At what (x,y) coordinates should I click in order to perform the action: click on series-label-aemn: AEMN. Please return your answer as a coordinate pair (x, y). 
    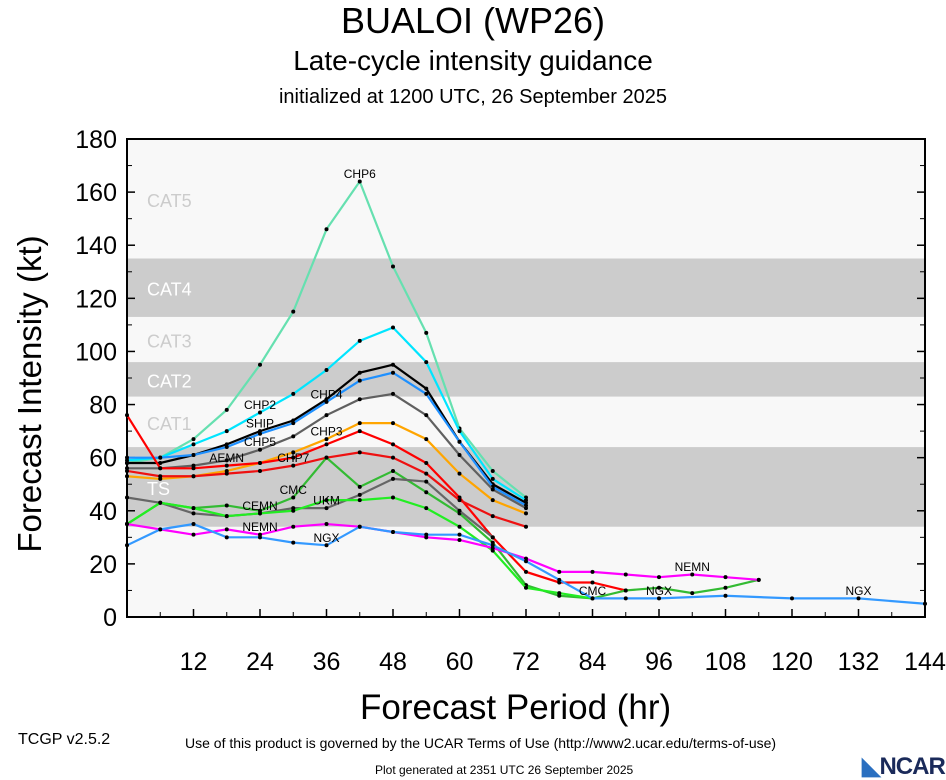
    Looking at the image, I should click on (226, 458).